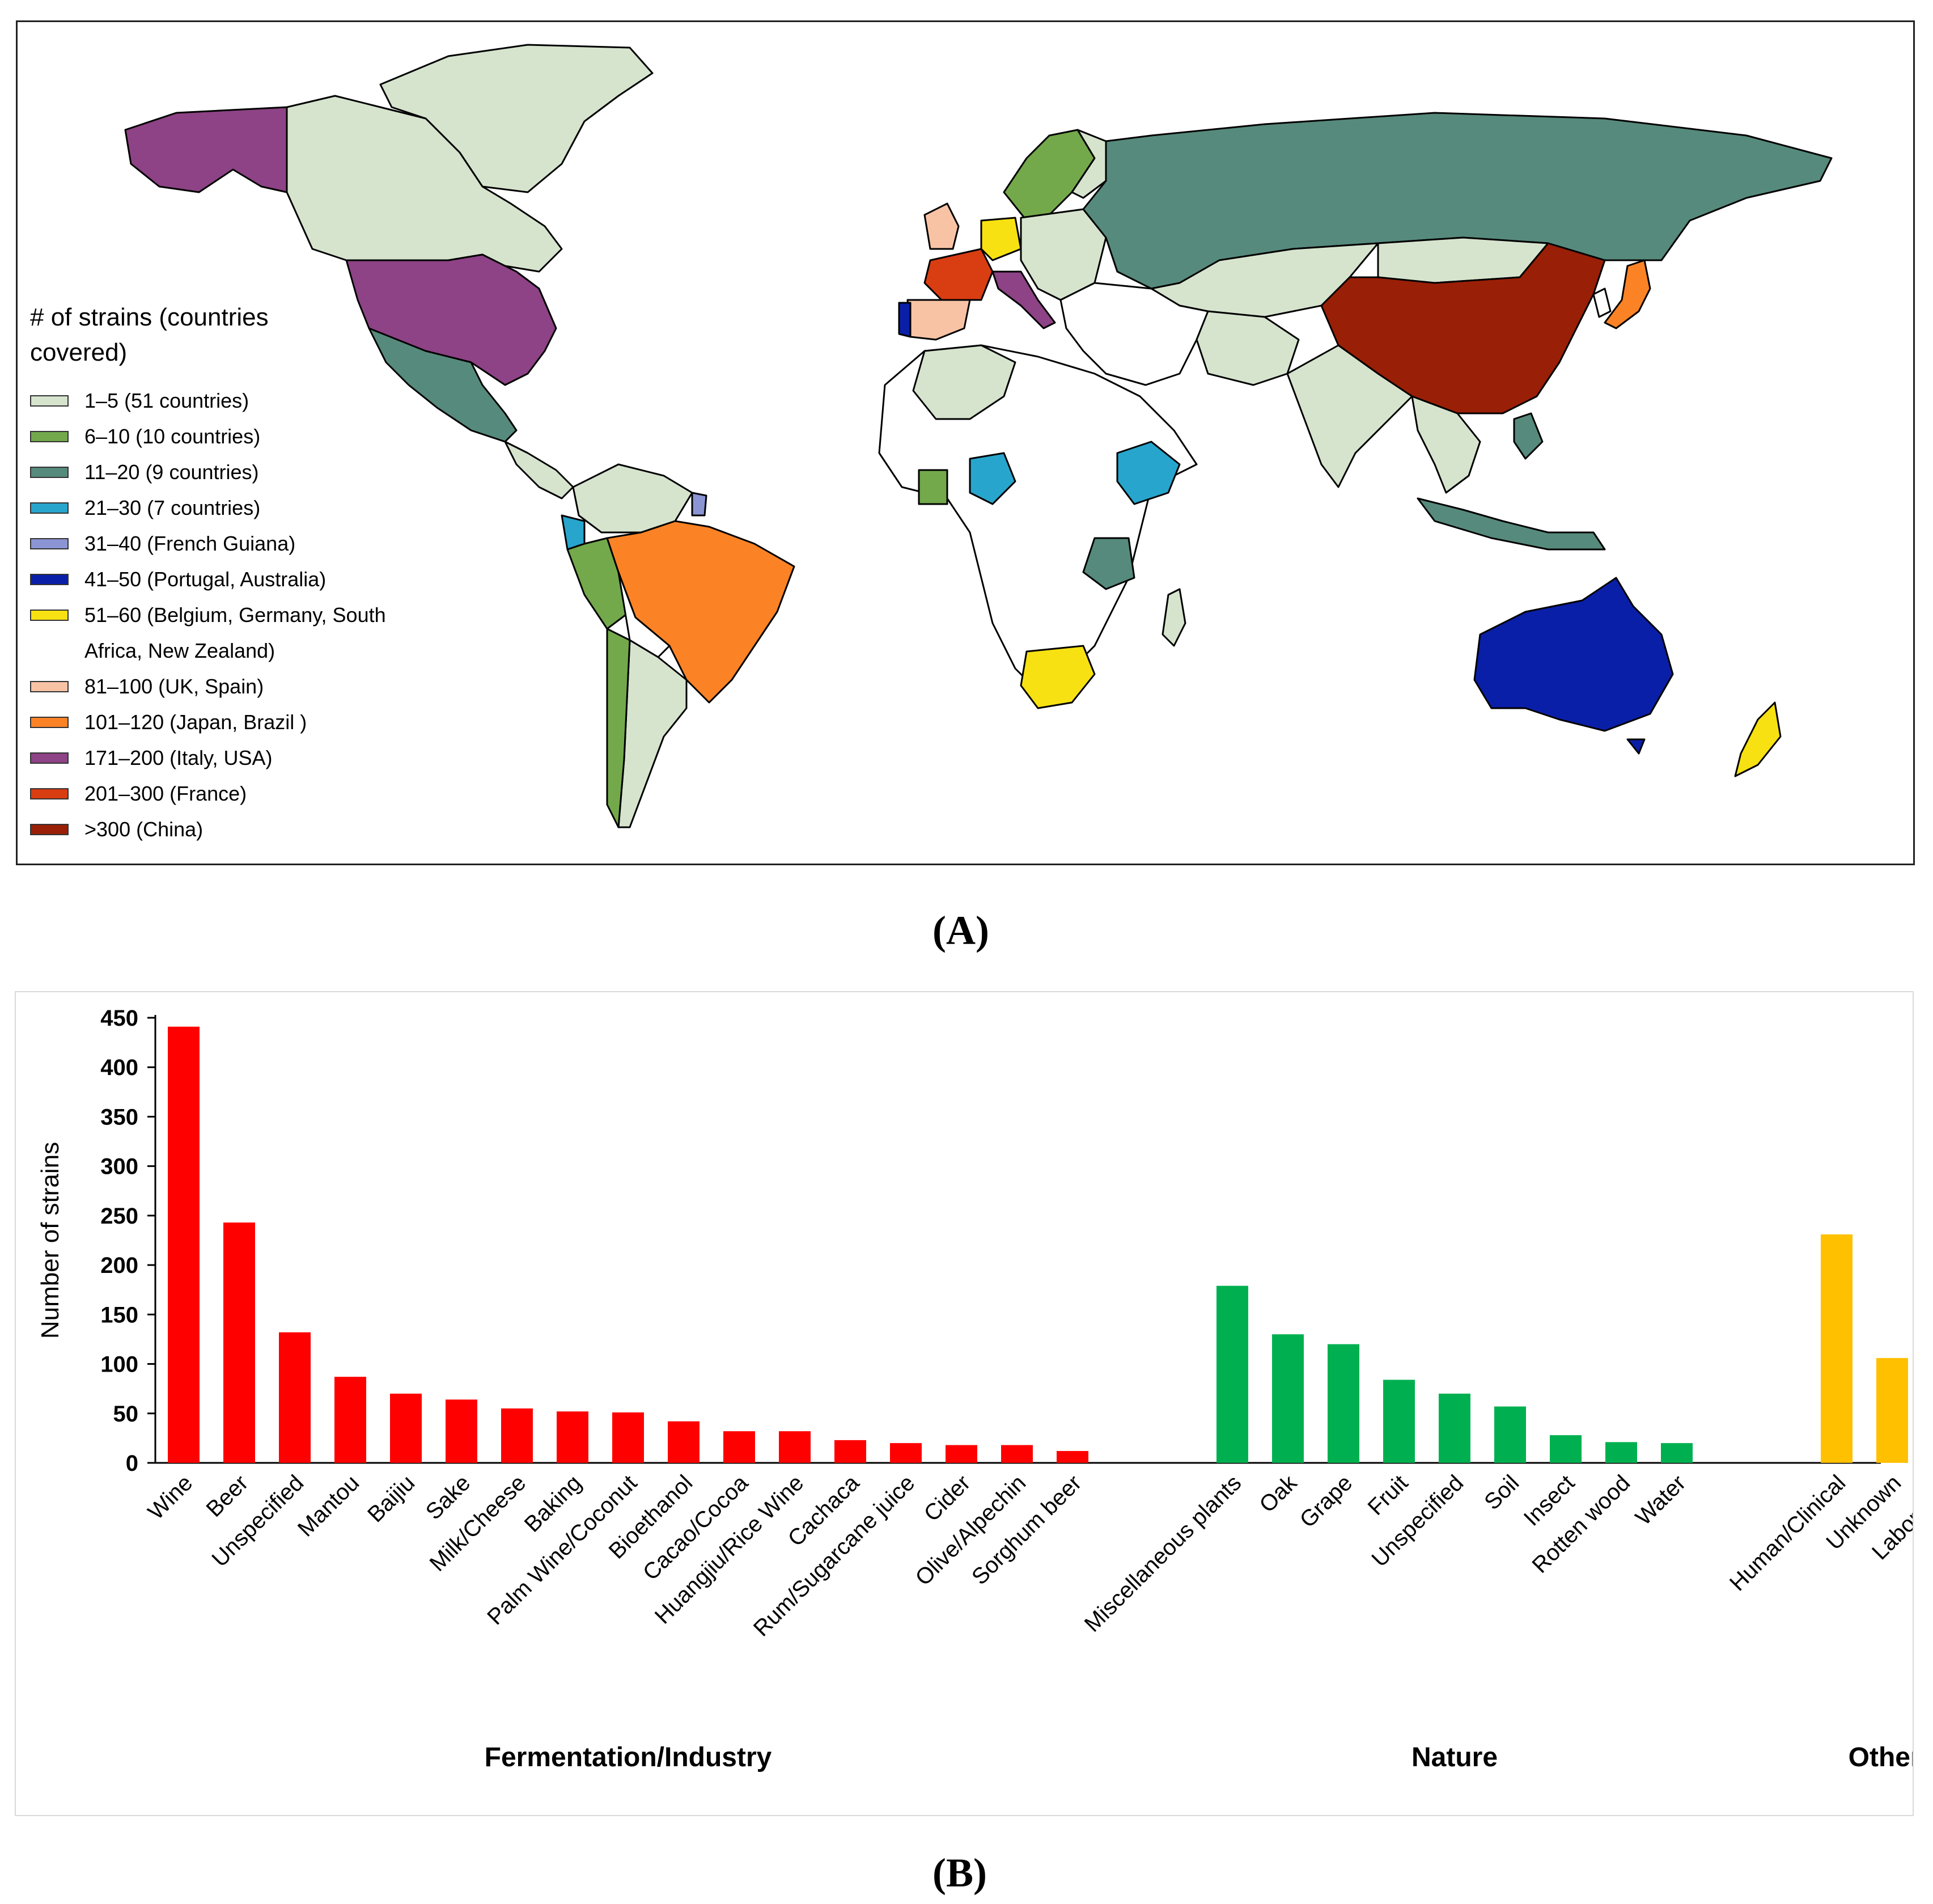 The image size is (1933, 1904). What do you see at coordinates (993, 478) in the screenshot?
I see `map-nigeria` at bounding box center [993, 478].